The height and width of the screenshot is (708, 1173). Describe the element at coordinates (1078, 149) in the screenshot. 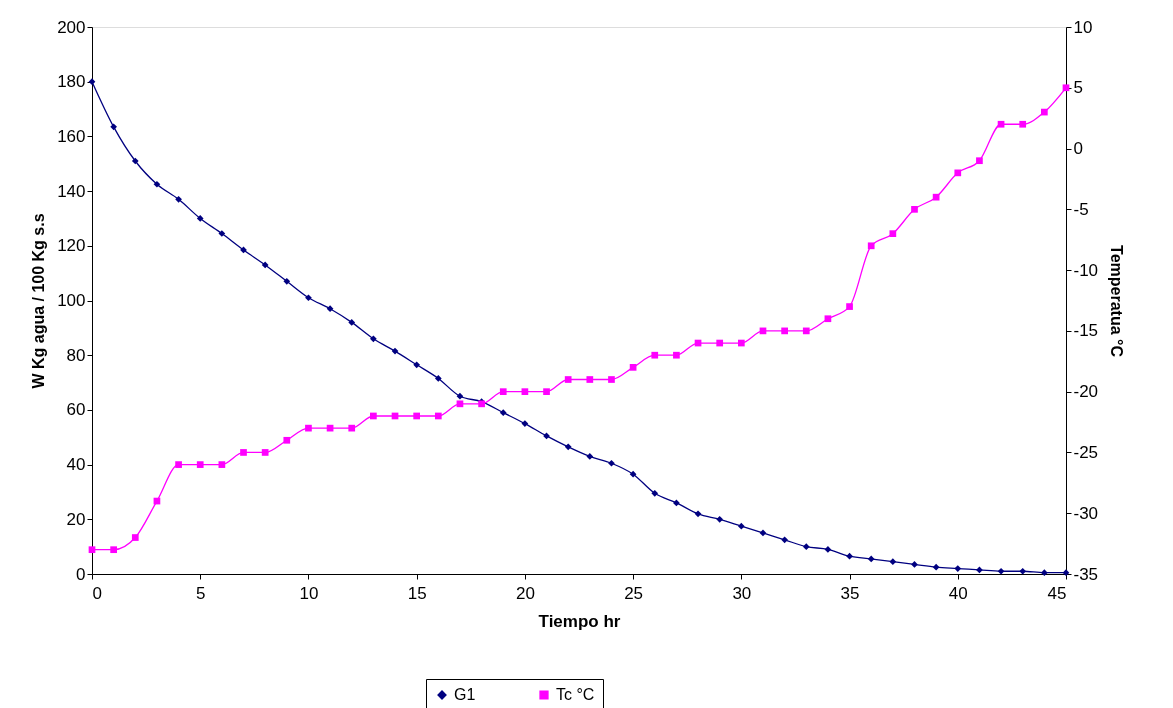

I see `y2-tick-label: 0` at that location.